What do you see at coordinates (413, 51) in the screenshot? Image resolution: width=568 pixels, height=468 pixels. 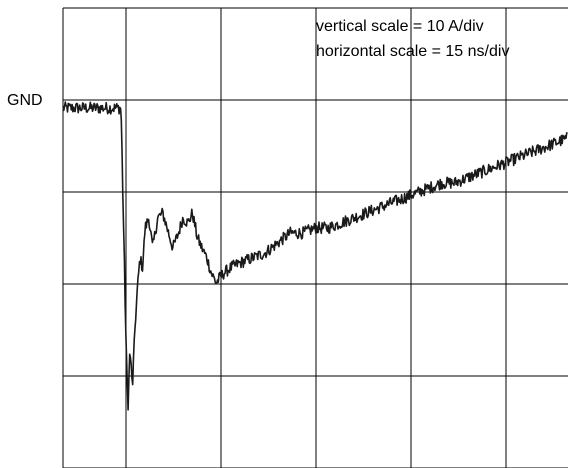 I see `horizontal-scale-annotation: horizontal scale = 15 ns/div` at bounding box center [413, 51].